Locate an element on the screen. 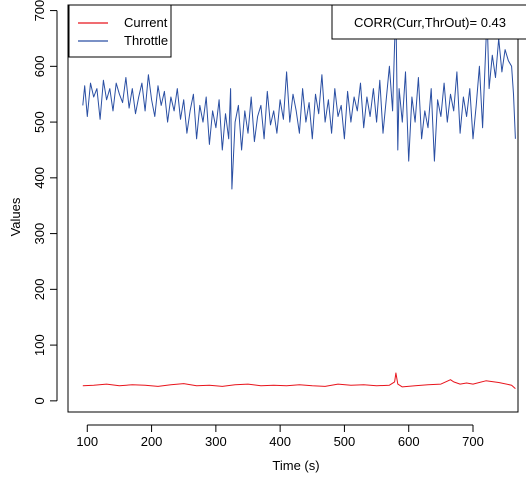 The height and width of the screenshot is (482, 526). y-tick-label: 0 is located at coordinates (39, 400).